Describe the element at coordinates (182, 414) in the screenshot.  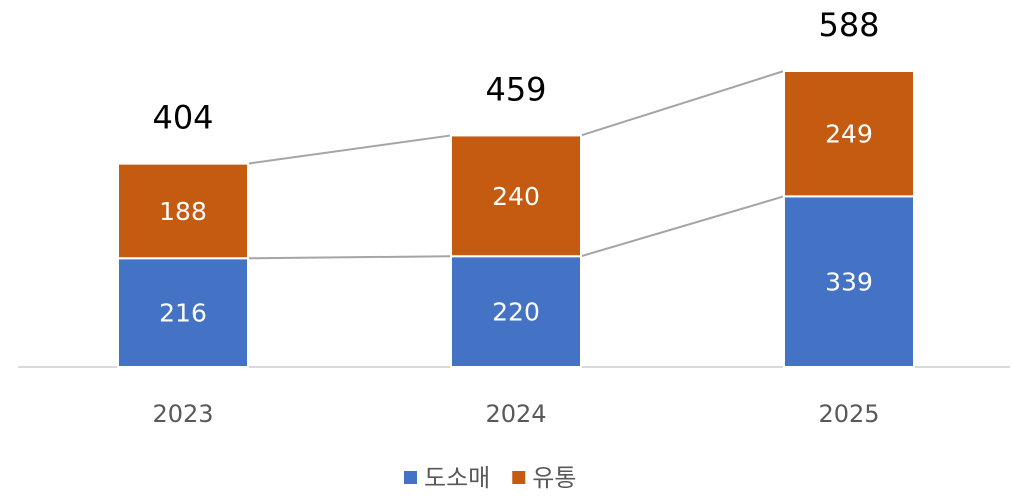
I see `x-tick-label: 2023` at that location.